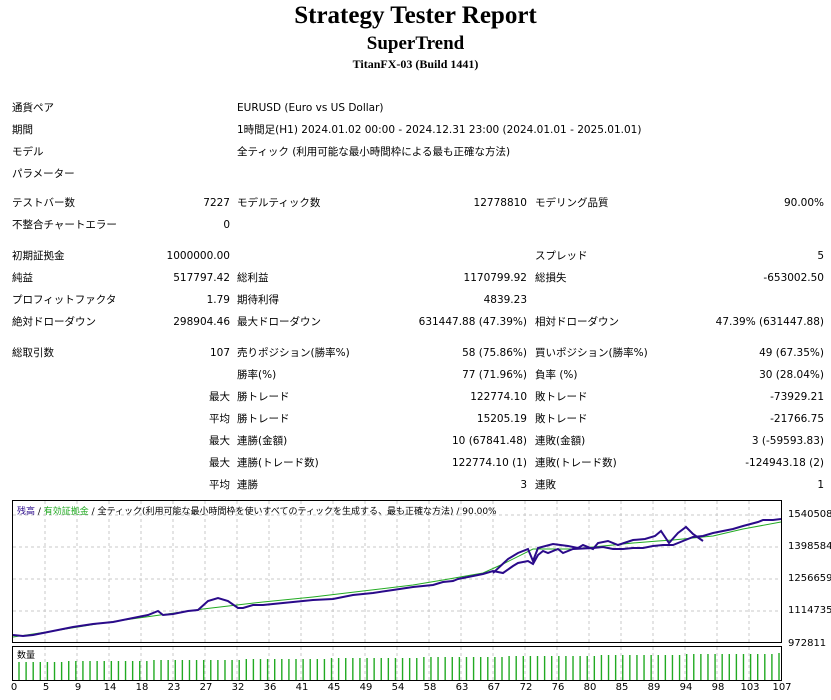 The width and height of the screenshot is (831, 700). Describe the element at coordinates (279, 203) in the screenshot. I see `ticks-label: モデルティック数` at that location.